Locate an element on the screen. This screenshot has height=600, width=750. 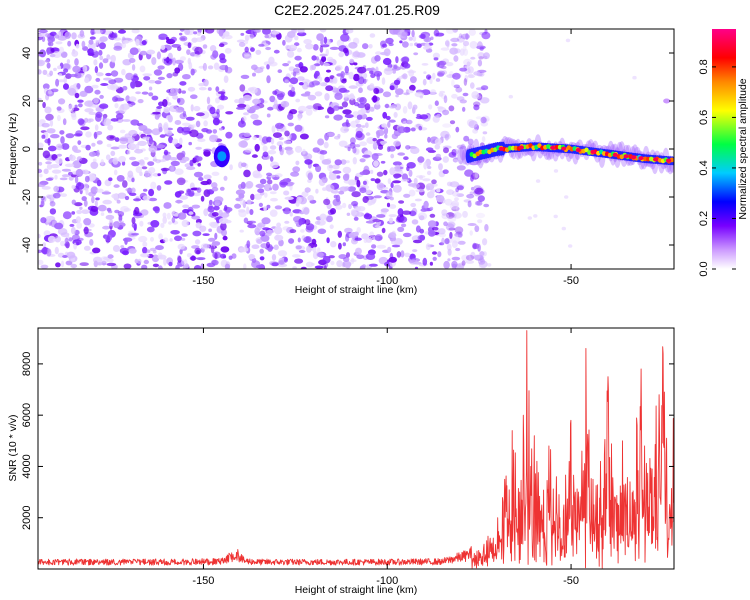
snr-x-tick-label: -150 is located at coordinates (203, 581).